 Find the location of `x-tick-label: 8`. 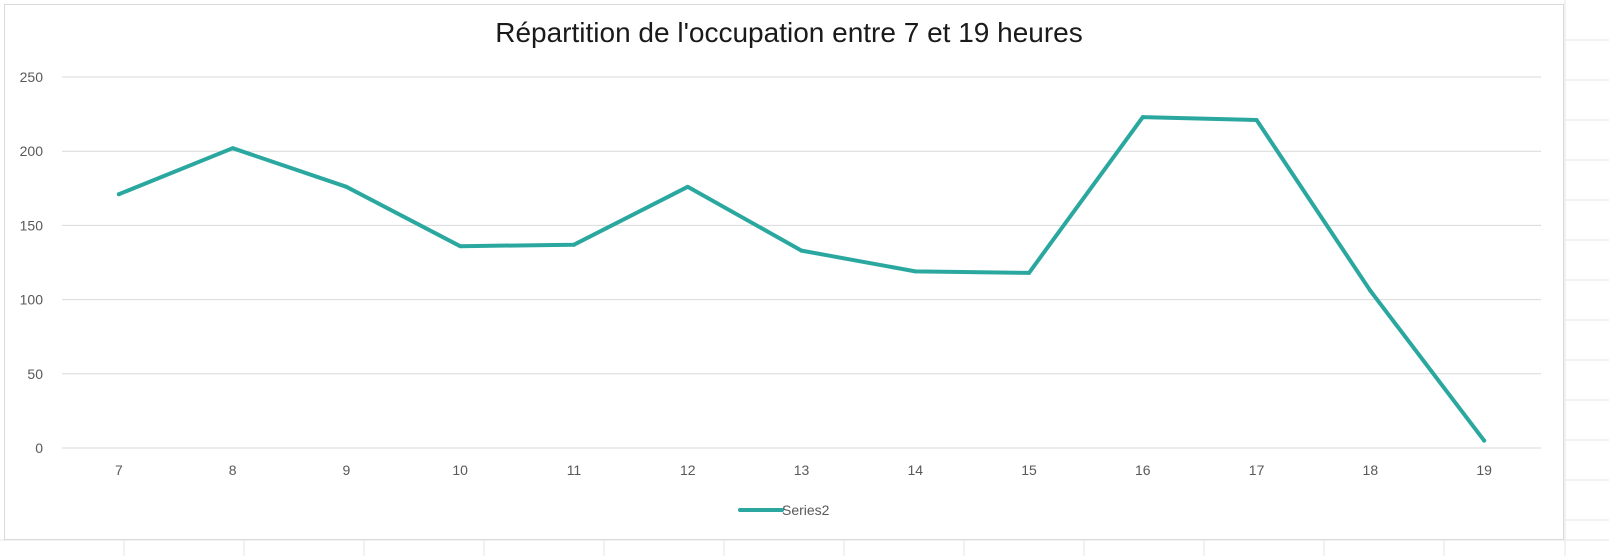

x-tick-label: 8 is located at coordinates (233, 470).